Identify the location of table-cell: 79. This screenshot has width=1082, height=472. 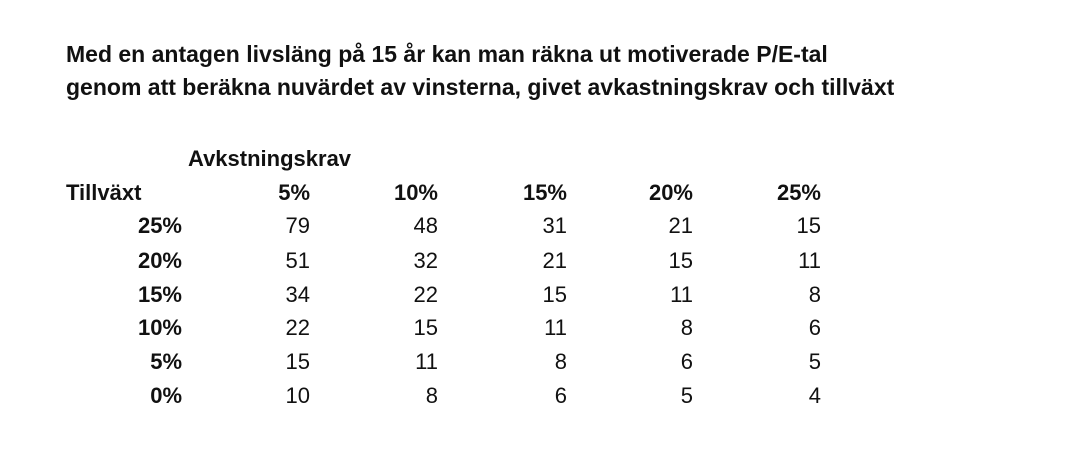
(297, 225).